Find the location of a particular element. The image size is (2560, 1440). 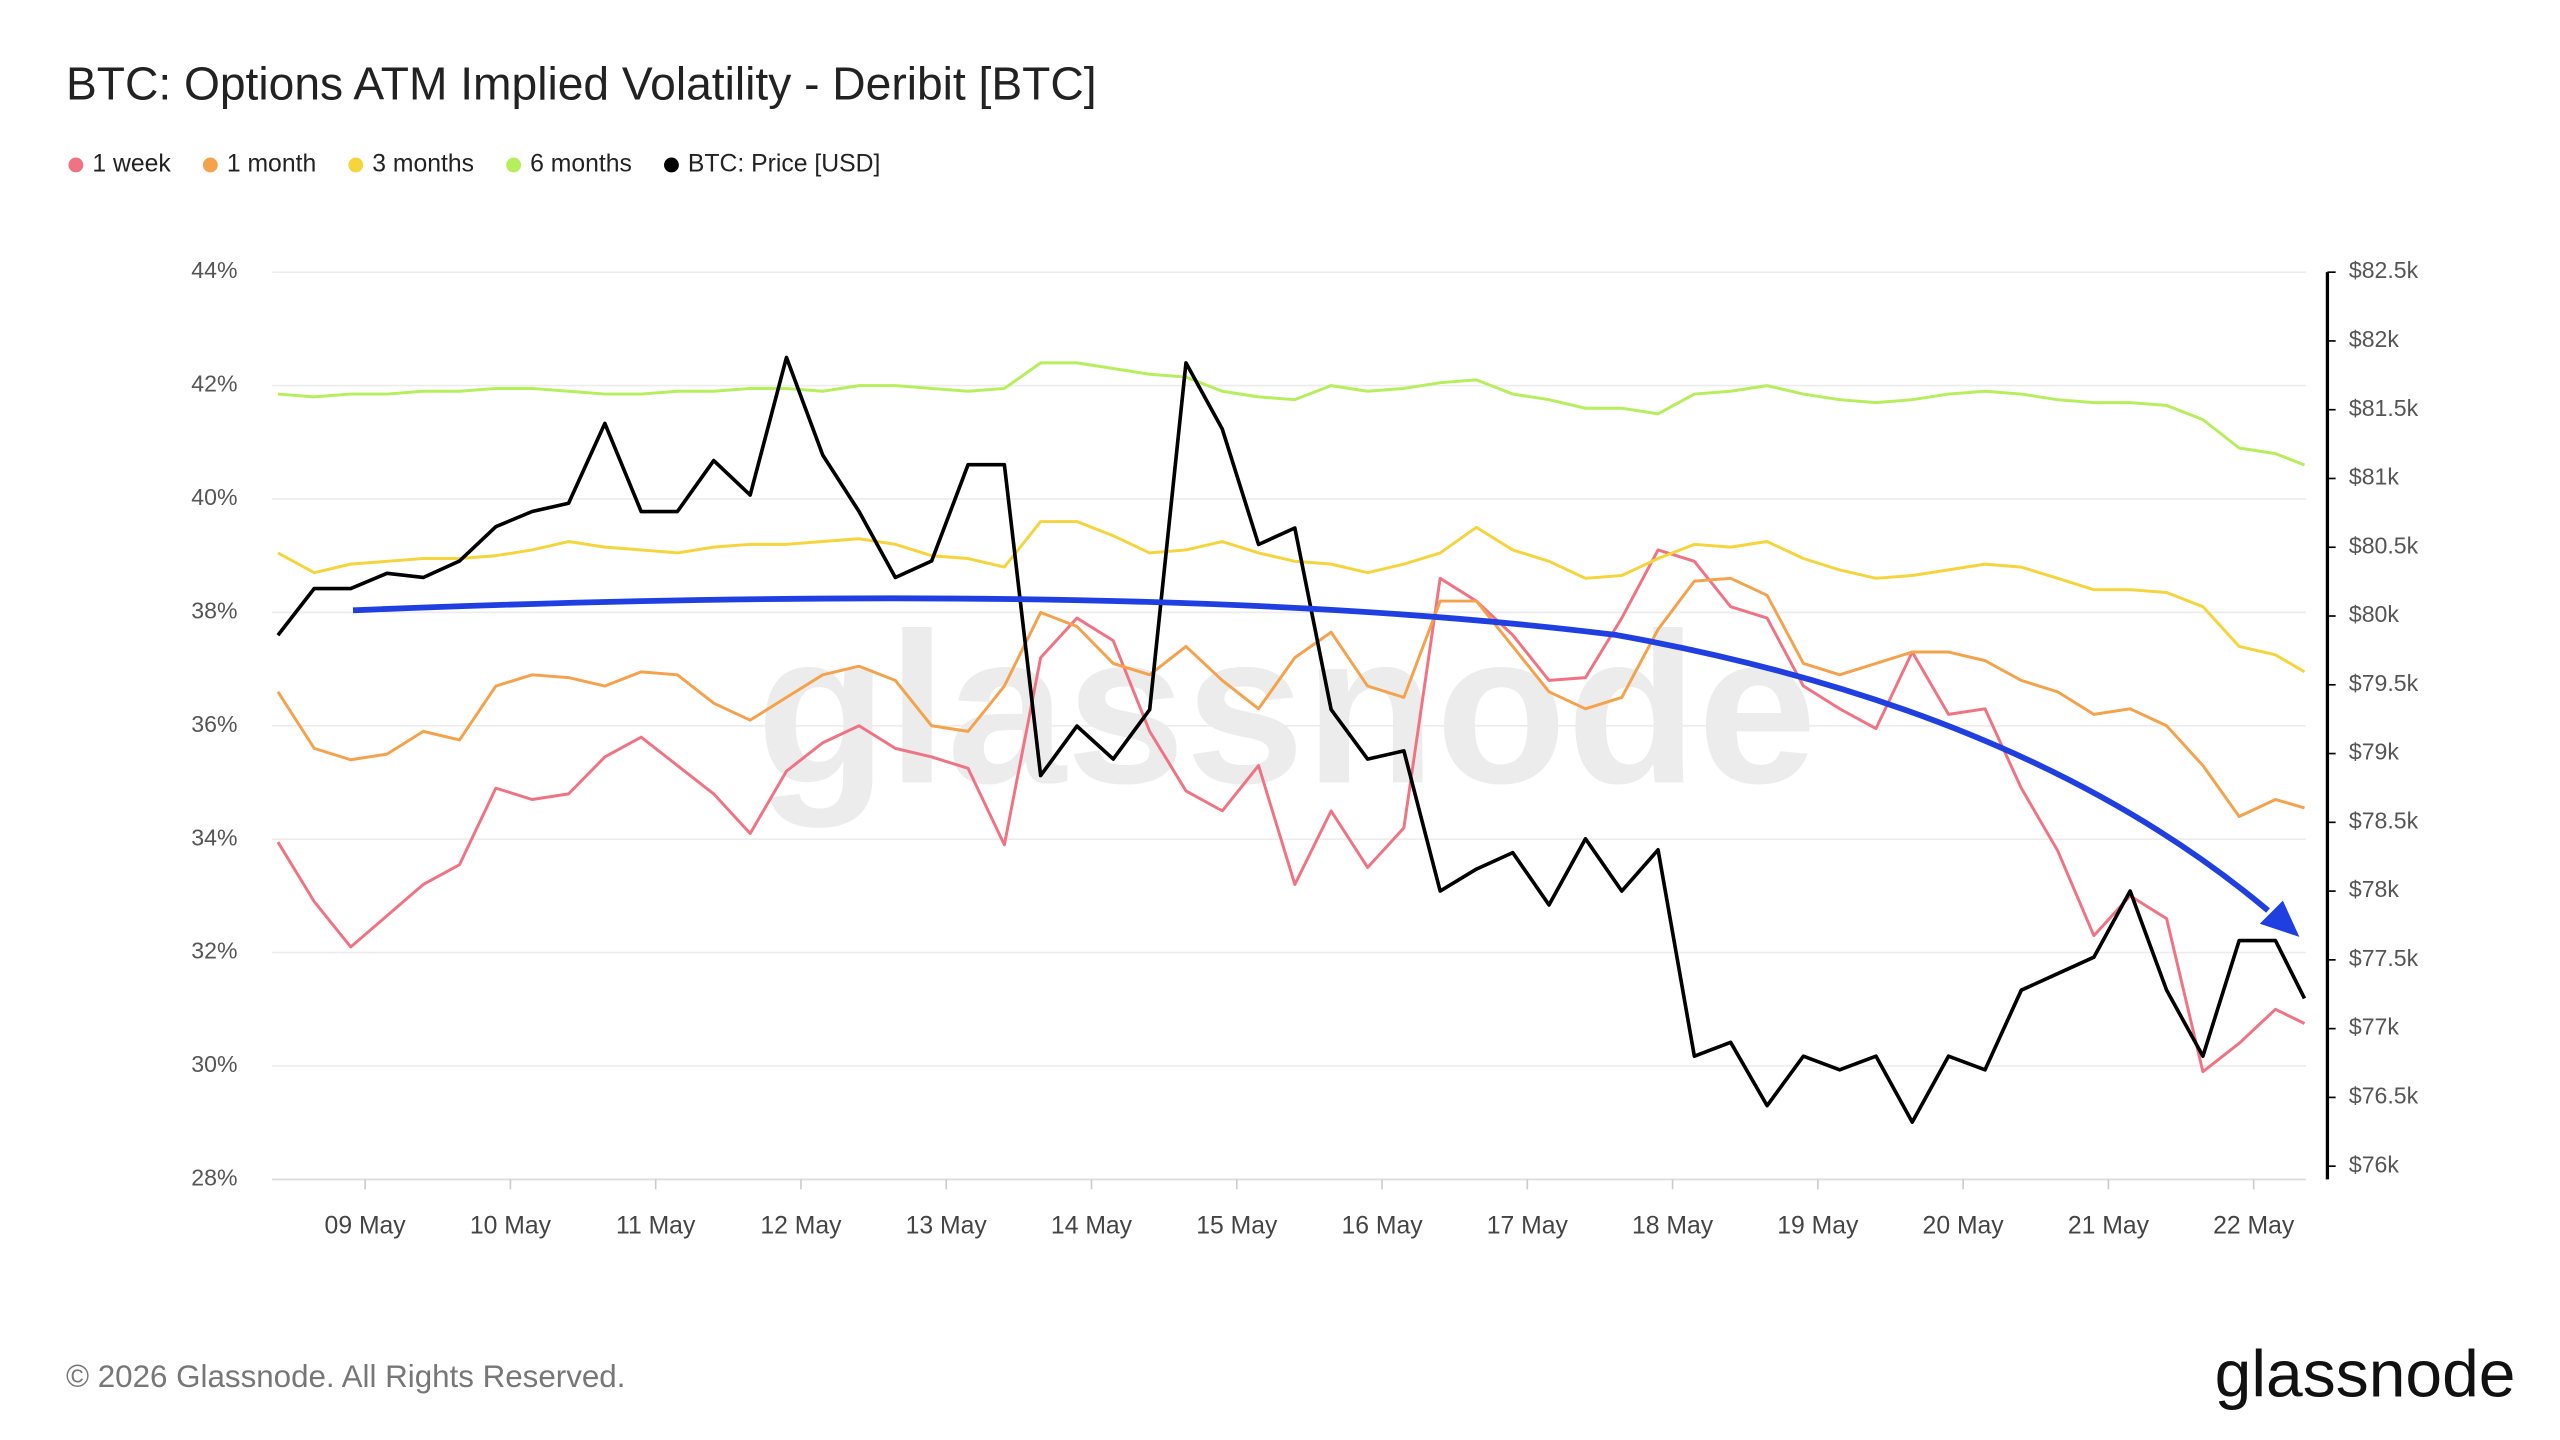

y2-tick-label: $79k is located at coordinates (2374, 752).